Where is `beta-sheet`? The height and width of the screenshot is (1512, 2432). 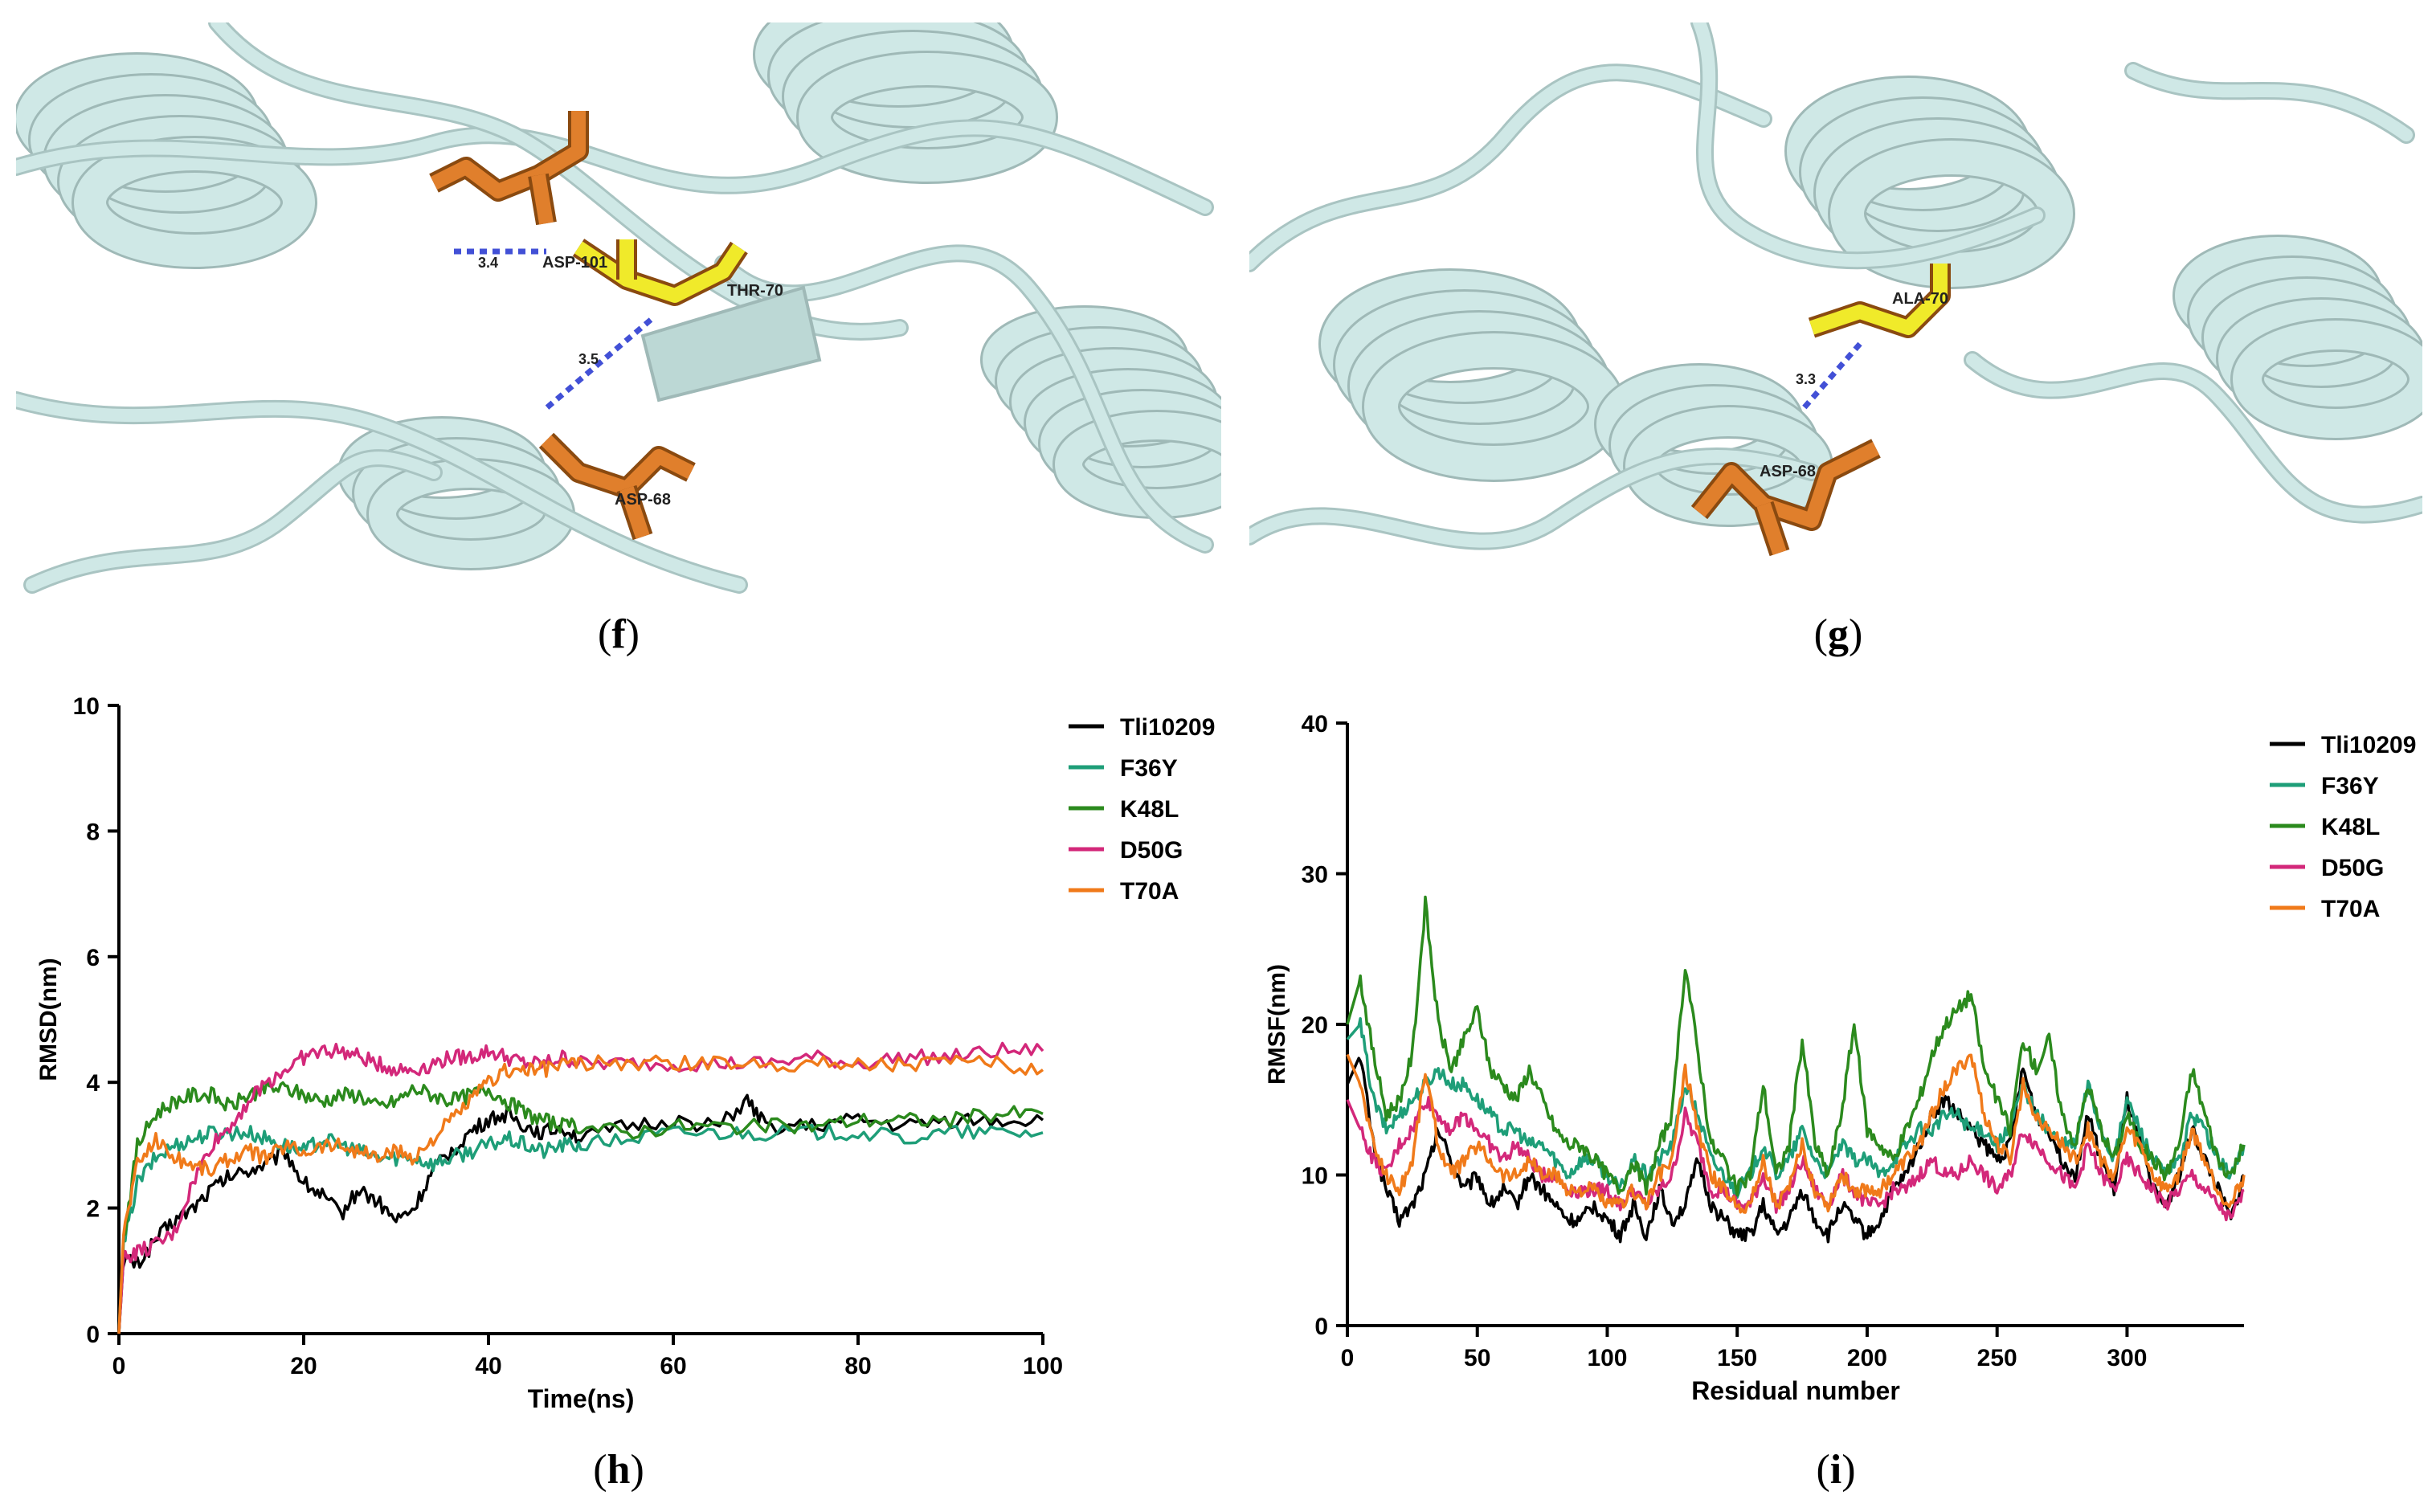
beta-sheet is located at coordinates (731, 344).